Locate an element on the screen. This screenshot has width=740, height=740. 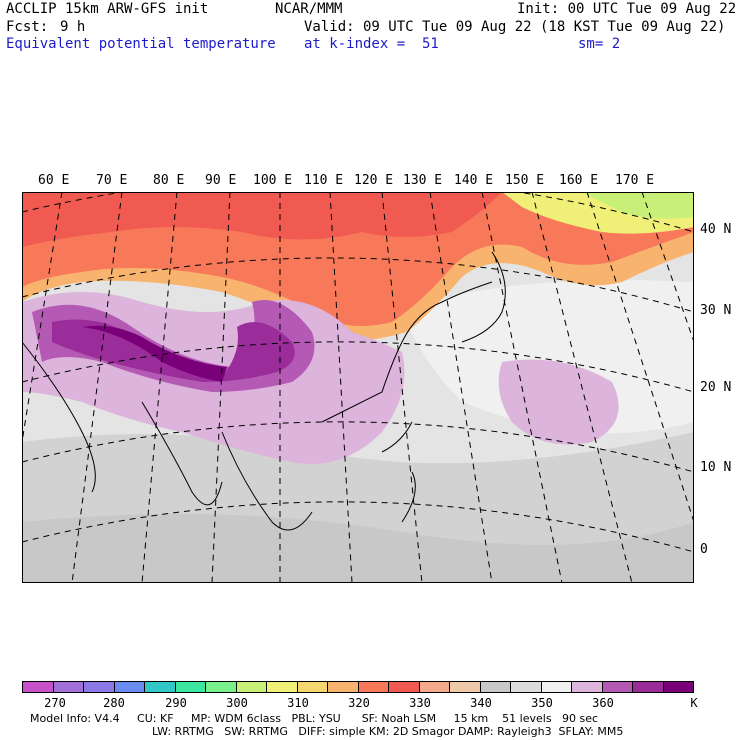
lon-label: 140 E is located at coordinates (474, 180).